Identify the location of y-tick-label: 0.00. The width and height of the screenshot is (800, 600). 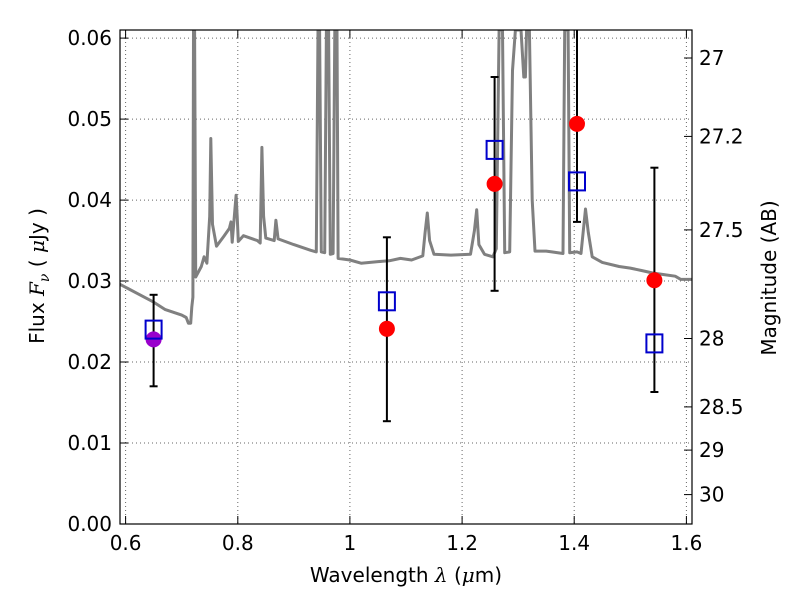
(89, 524).